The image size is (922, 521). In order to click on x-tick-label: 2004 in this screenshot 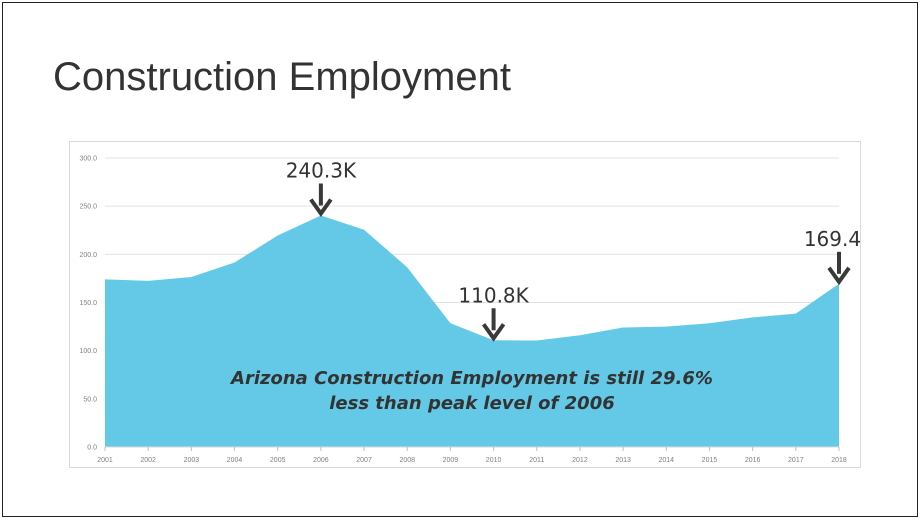, I will do `click(235, 460)`.